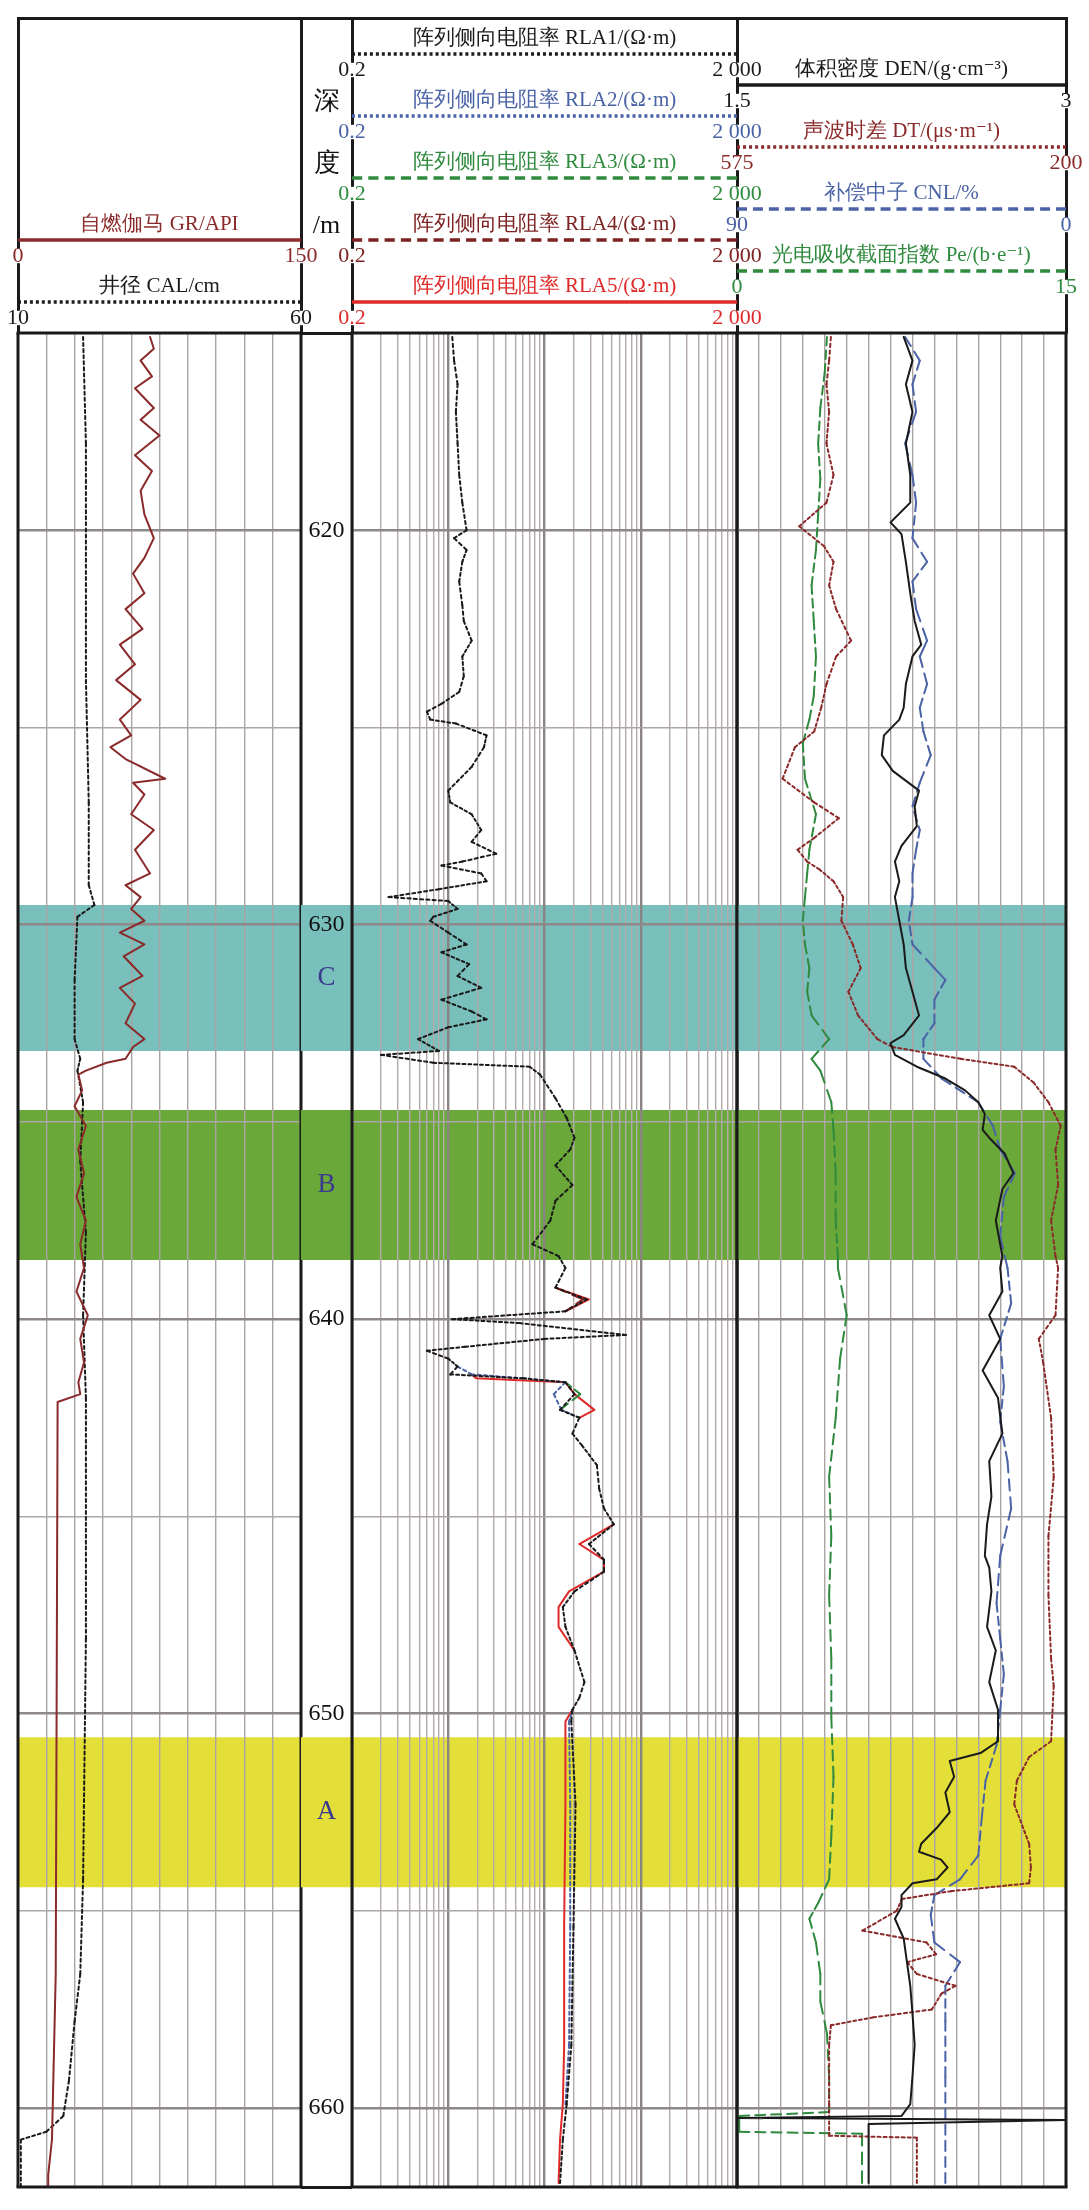  Describe the element at coordinates (737, 285) in the screenshot. I see `x2-tick-label: 0` at that location.